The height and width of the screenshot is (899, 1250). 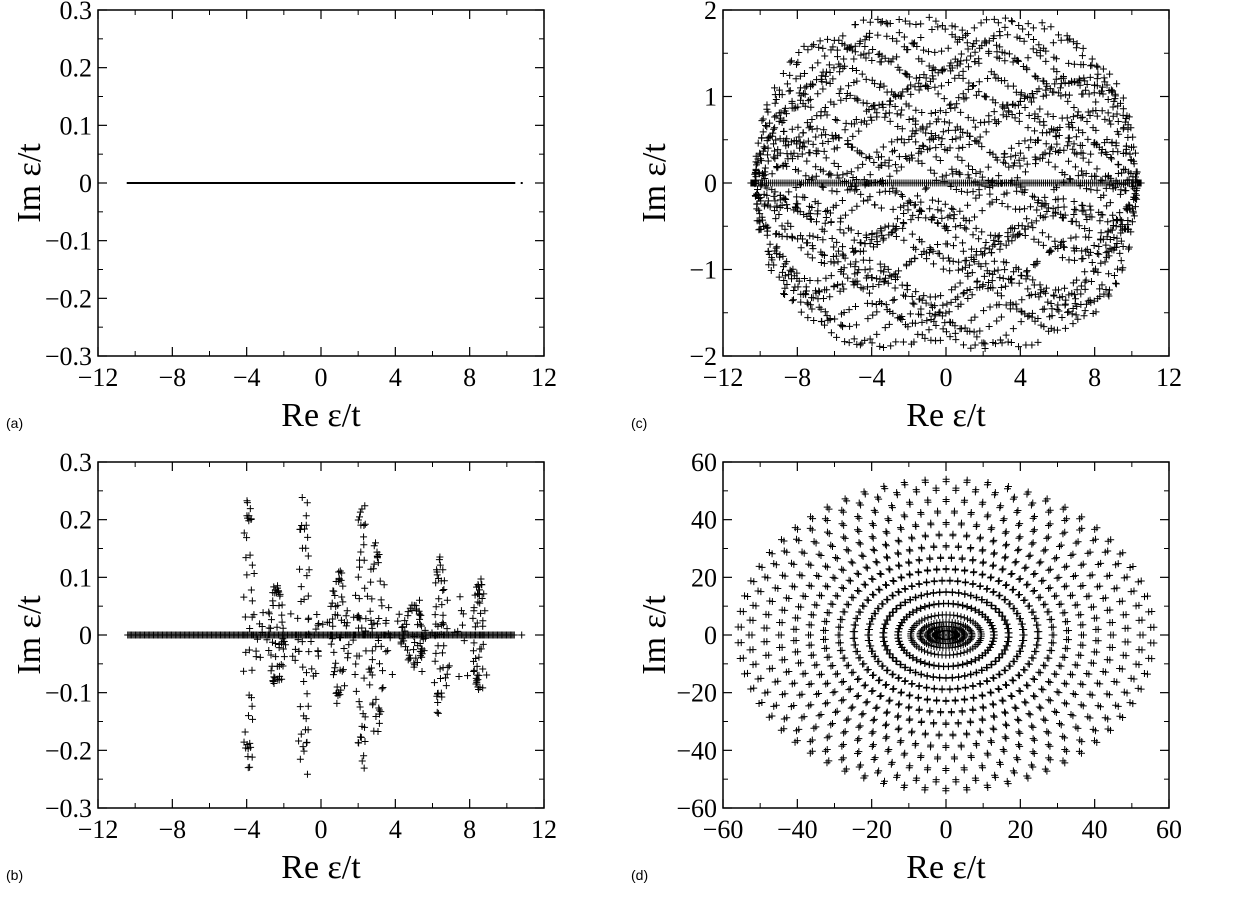 I want to click on y-tick-label: −0.3, so click(x=68, y=808).